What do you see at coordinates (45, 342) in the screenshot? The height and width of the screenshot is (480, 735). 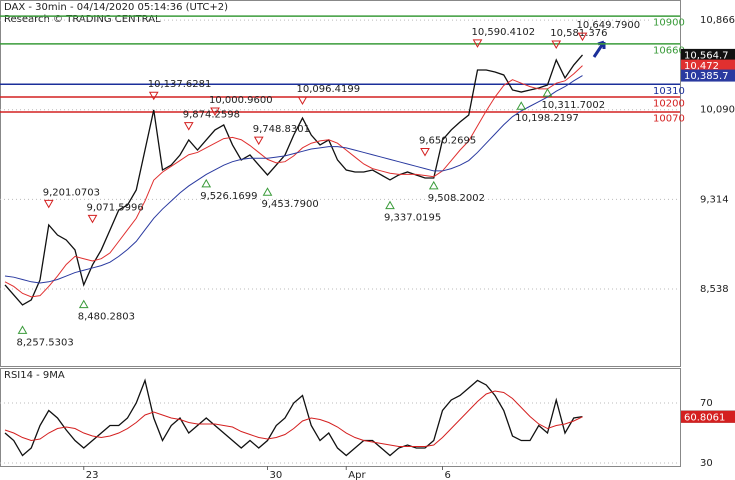 I see `low-label: 8,257.5303` at bounding box center [45, 342].